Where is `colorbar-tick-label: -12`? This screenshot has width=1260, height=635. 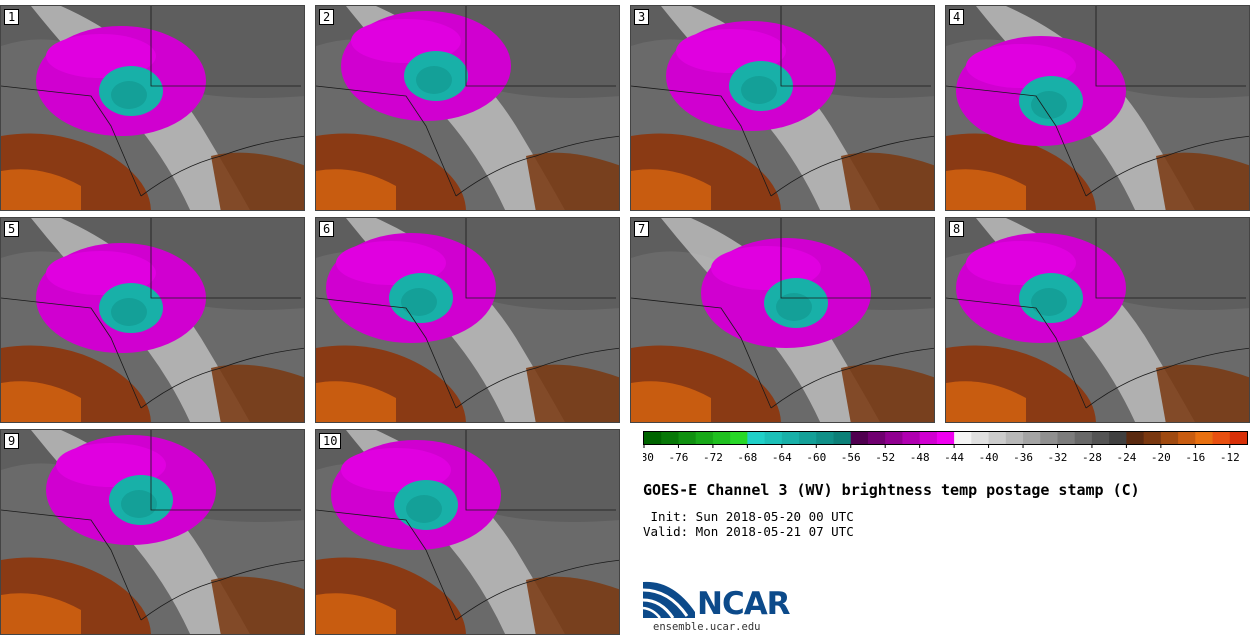 colorbar-tick-label: -12 is located at coordinates (1230, 457).